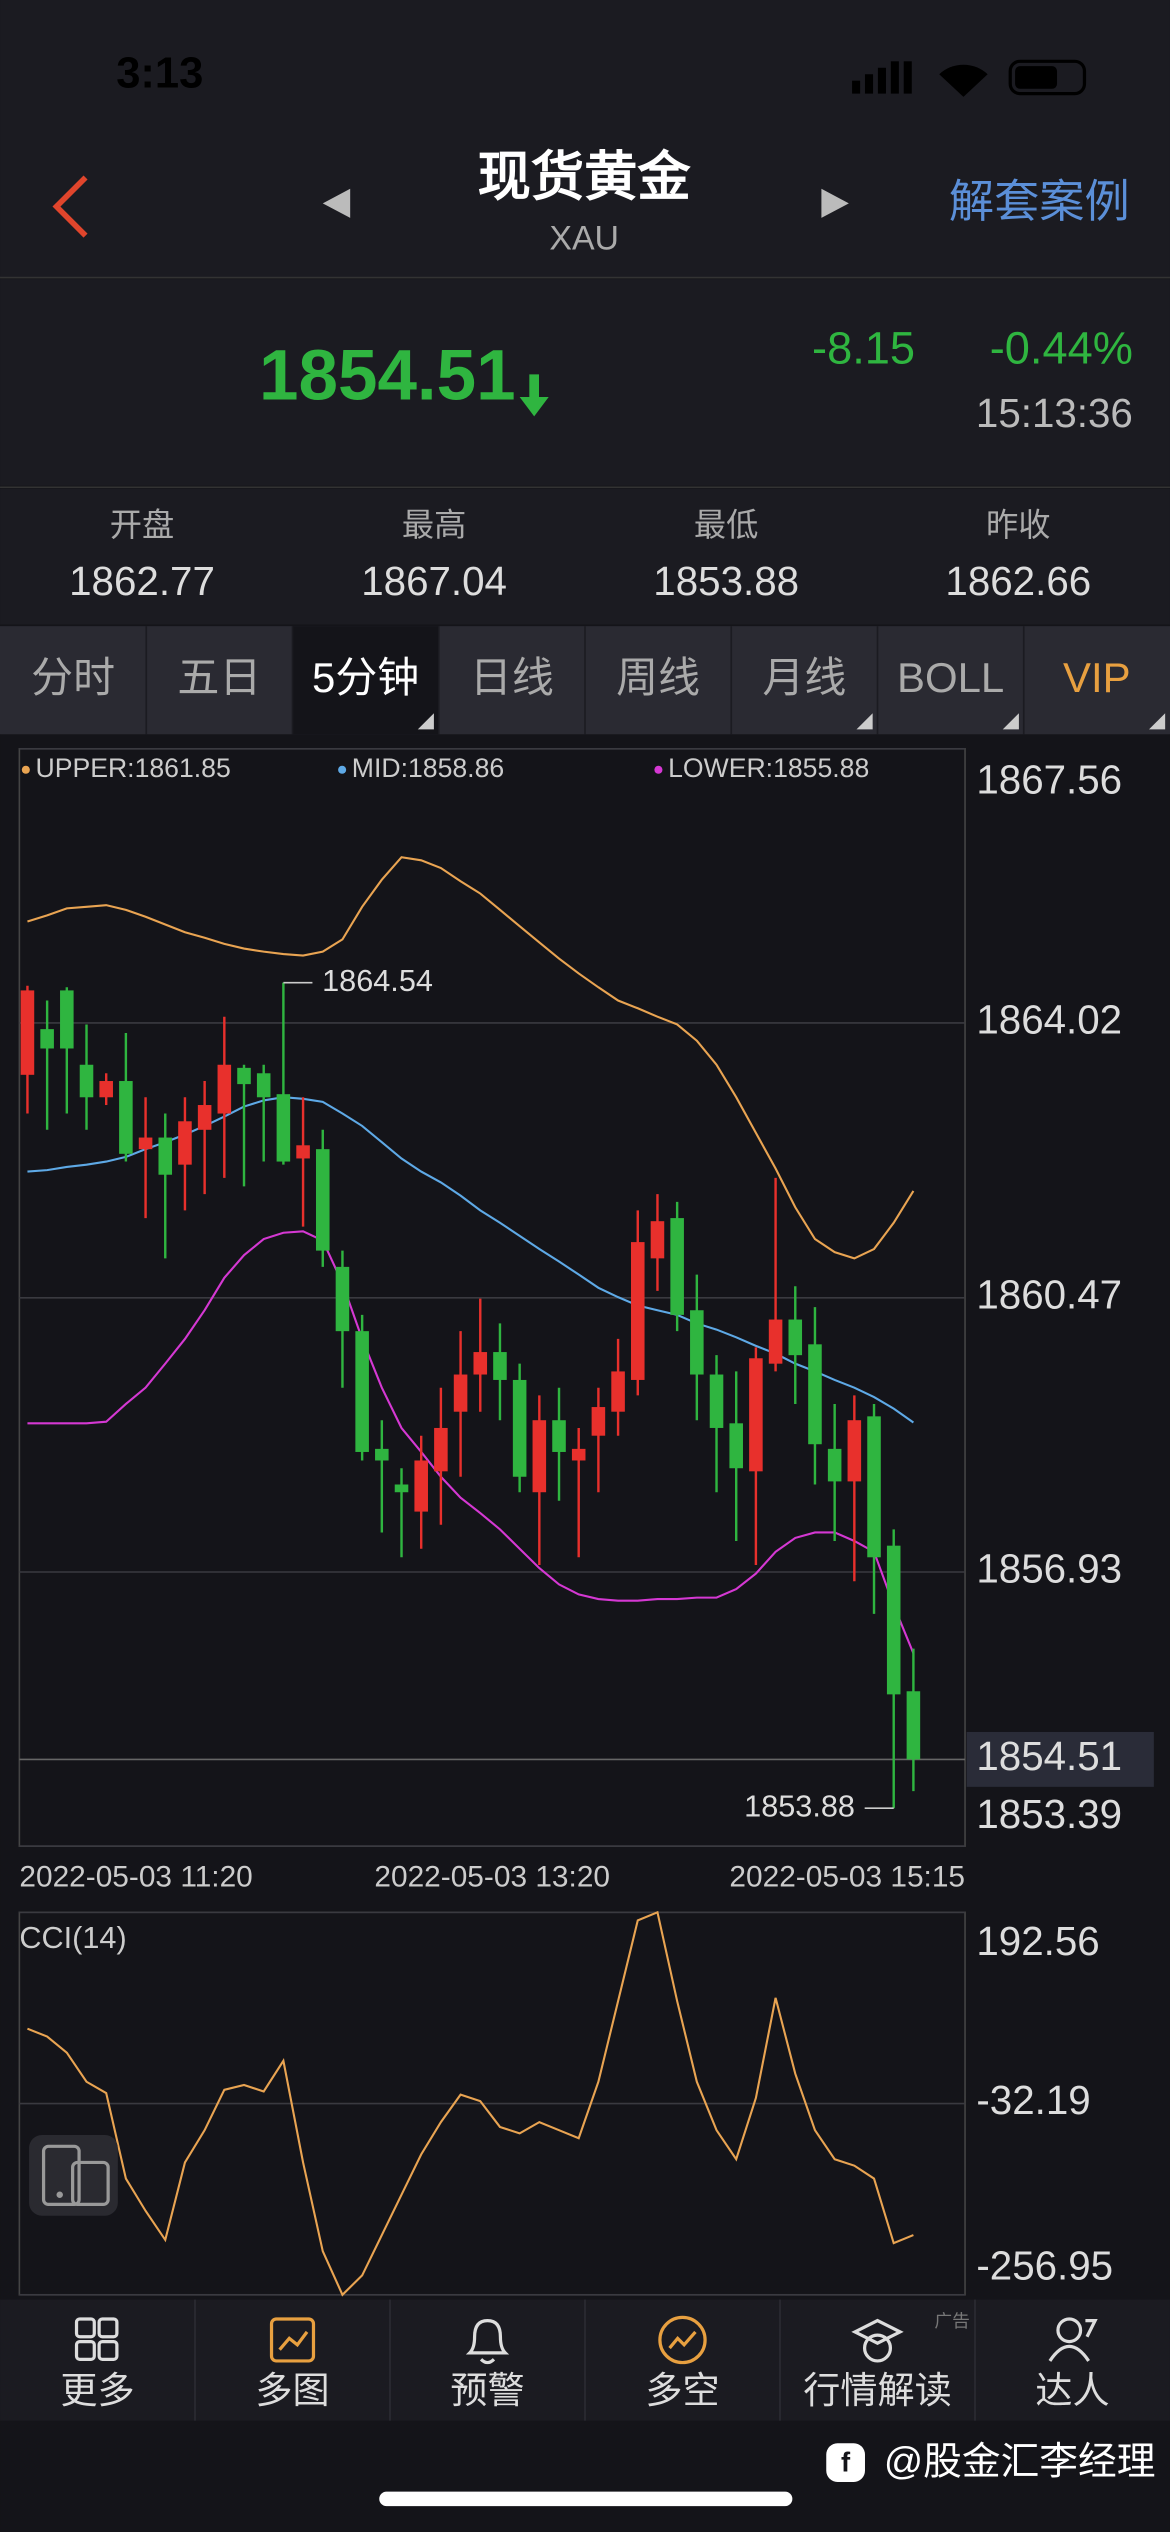 The width and height of the screenshot is (1170, 2532). I want to click on tab: 周线, so click(658, 677).